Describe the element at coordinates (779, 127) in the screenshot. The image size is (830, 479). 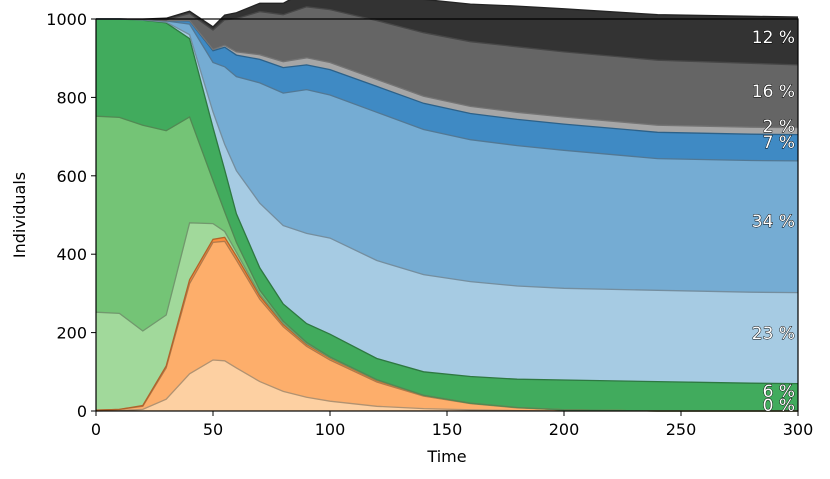
I see `percentage-label: 2 %` at that location.